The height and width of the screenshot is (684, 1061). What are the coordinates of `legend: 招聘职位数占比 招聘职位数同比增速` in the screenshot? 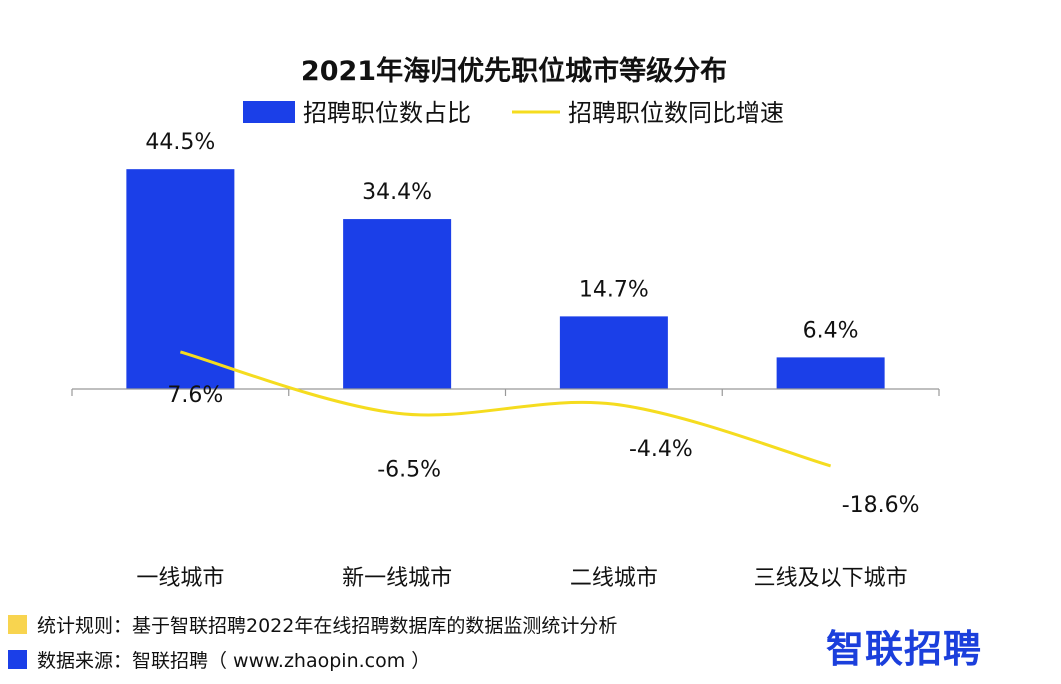 It's located at (513, 113).